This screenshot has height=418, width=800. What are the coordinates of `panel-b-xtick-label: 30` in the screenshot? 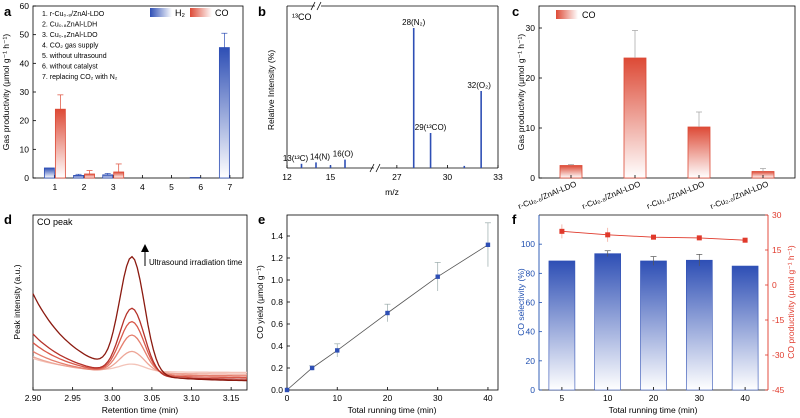 It's located at (448, 177).